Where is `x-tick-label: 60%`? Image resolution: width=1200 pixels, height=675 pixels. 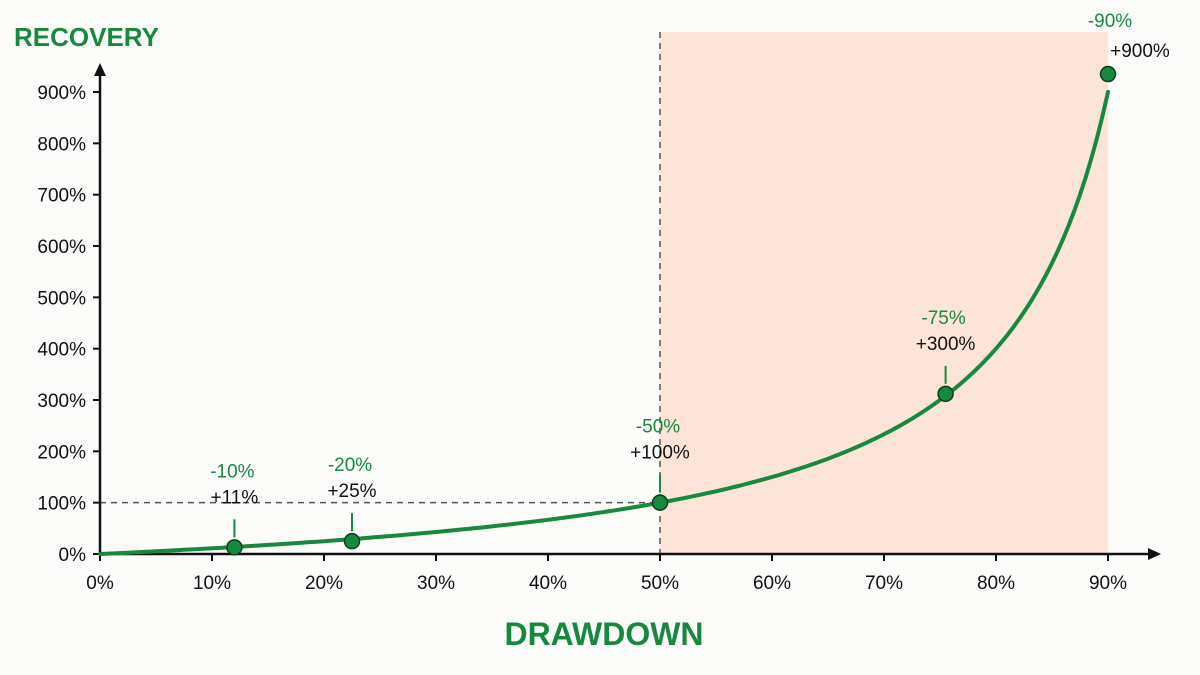 x-tick-label: 60% is located at coordinates (772, 583).